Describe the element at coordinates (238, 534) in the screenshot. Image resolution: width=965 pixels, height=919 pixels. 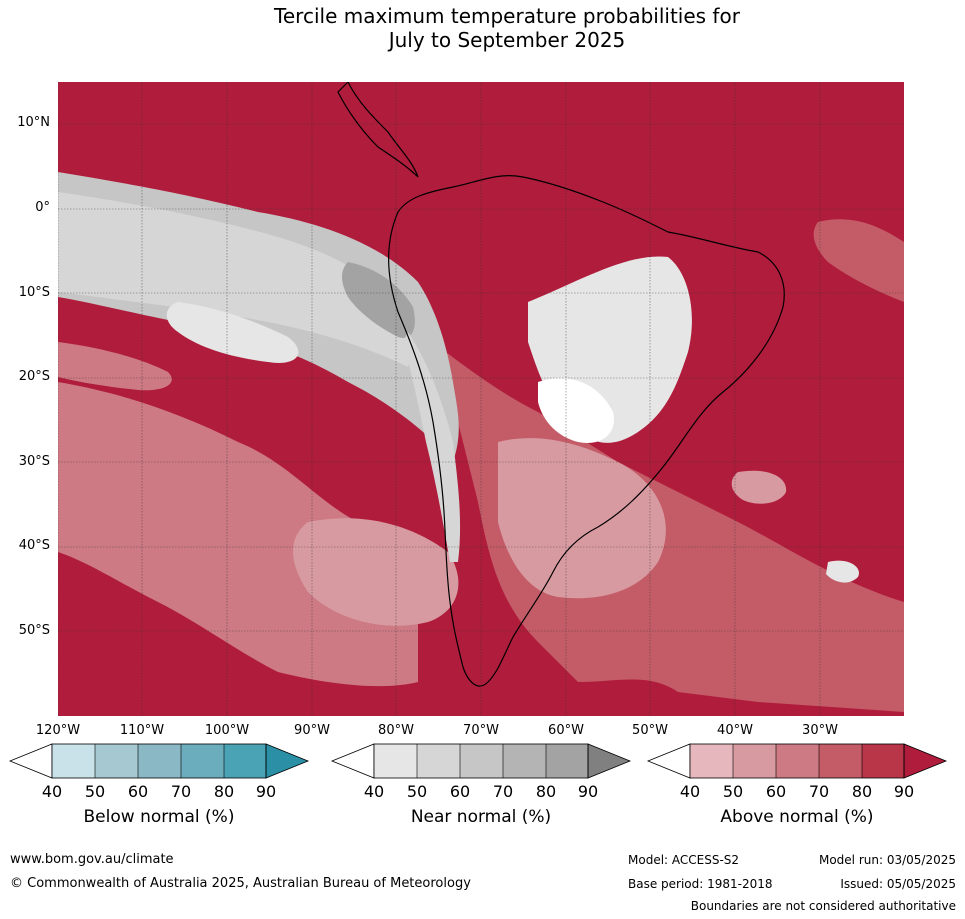
I see `above-normal-patch-west` at that location.